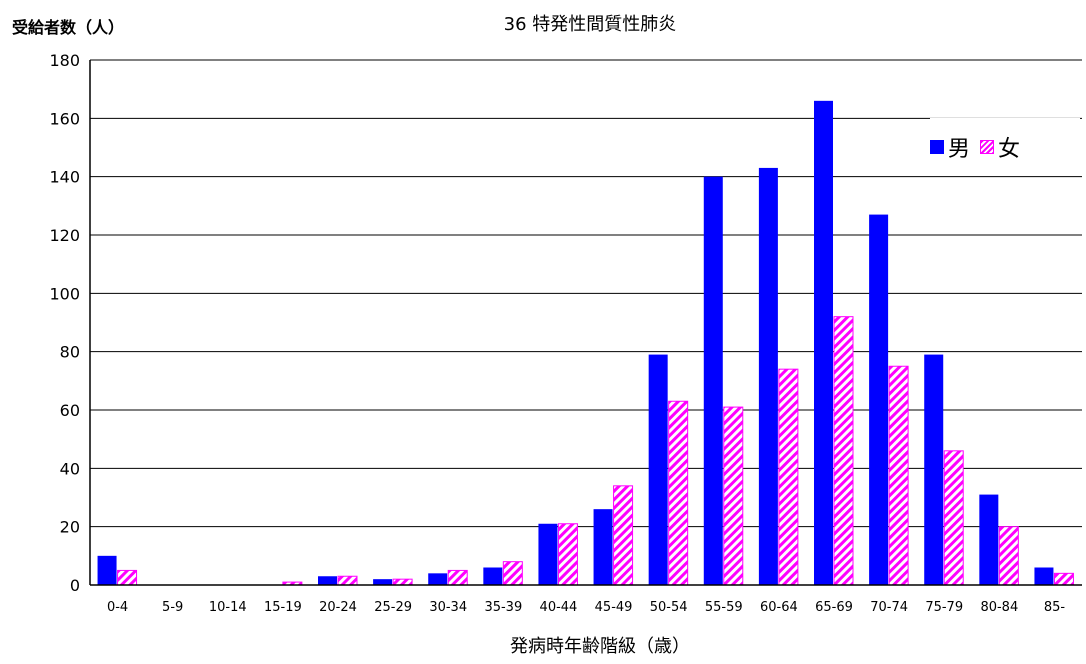  Describe the element at coordinates (987, 147) in the screenshot. I see `legend-swatch-female` at that location.